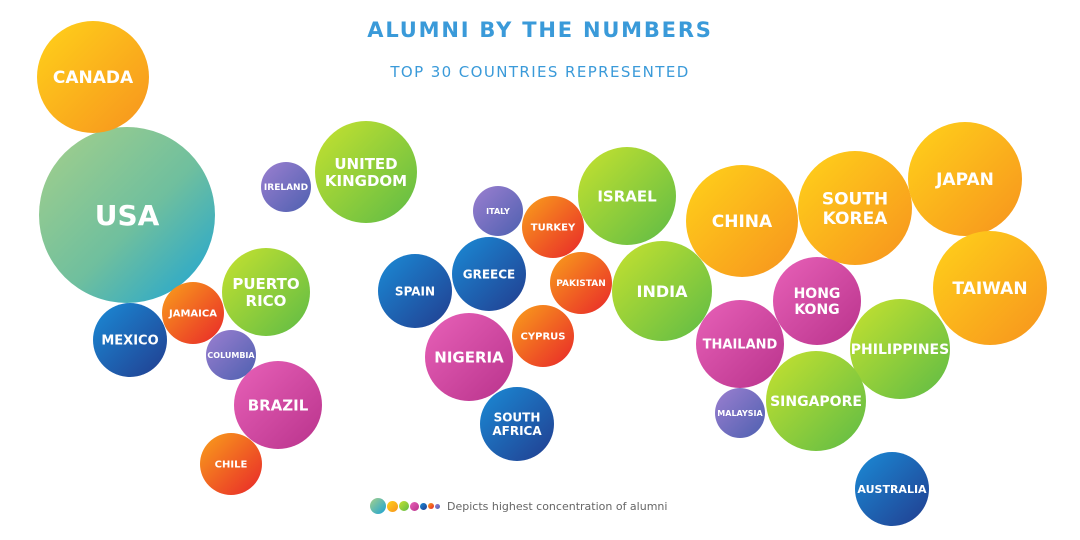 The image size is (1080, 540). Describe the element at coordinates (855, 199) in the screenshot. I see `bubble-label-south-korea: SOUTH` at that location.